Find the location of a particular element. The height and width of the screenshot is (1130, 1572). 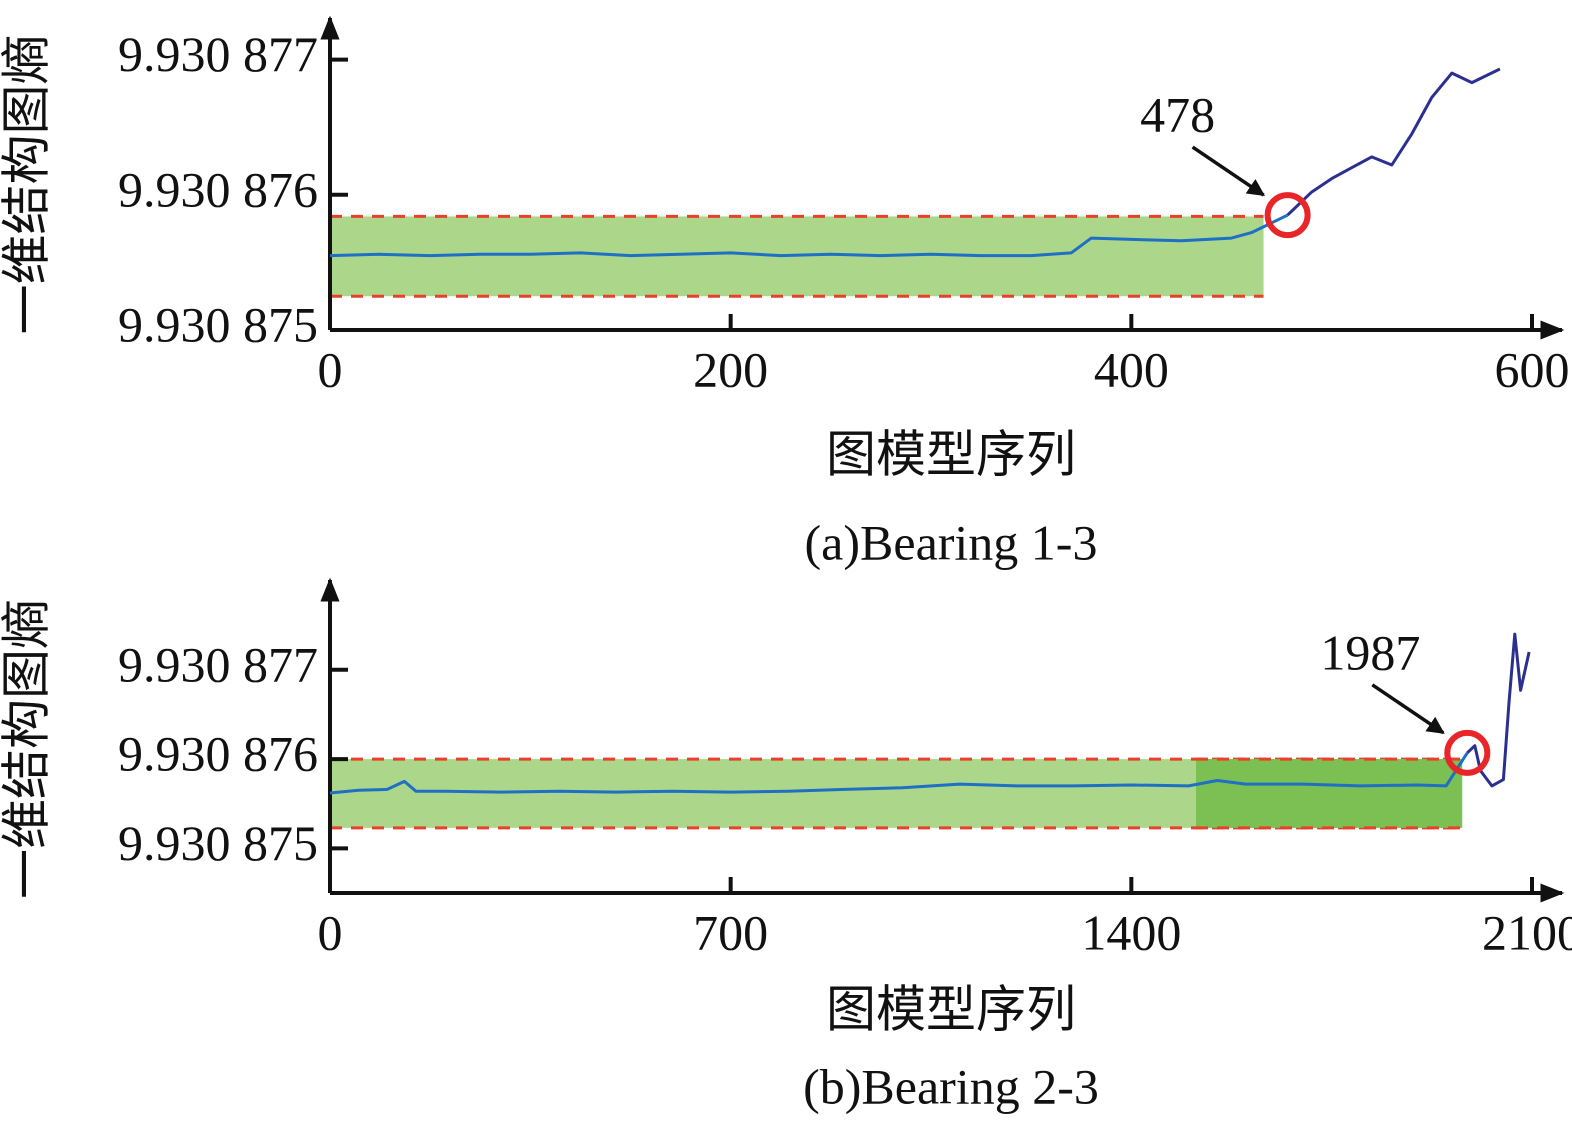

caption: (a)Bearing 1-3 is located at coordinates (951, 542).